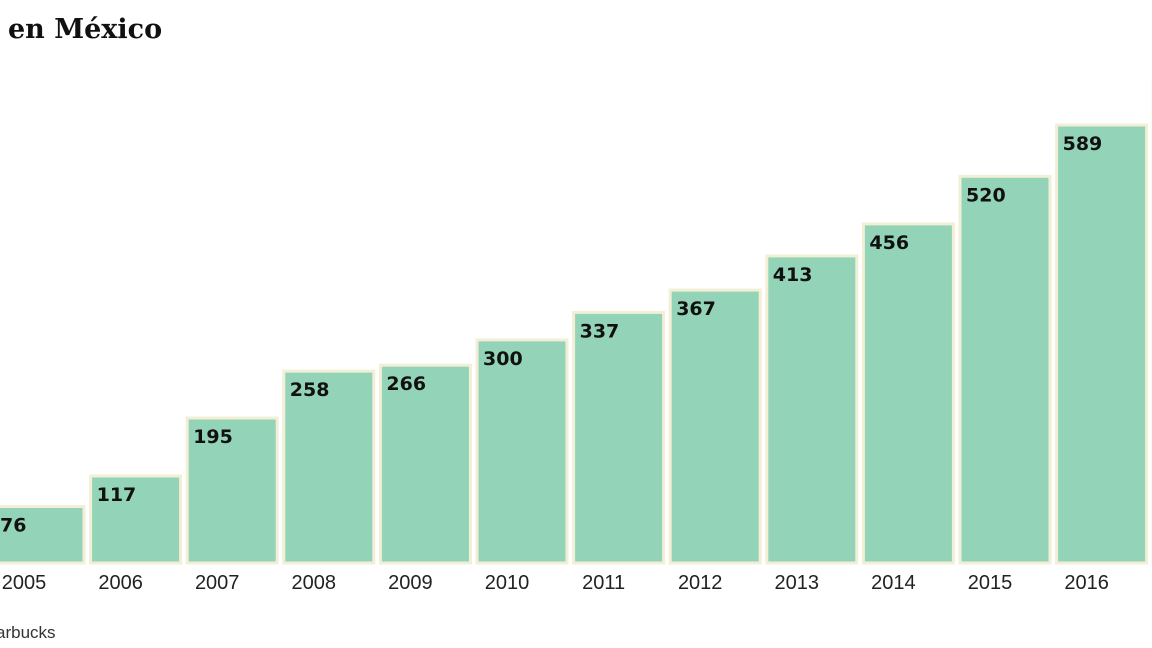 This screenshot has width=1152, height=648. I want to click on value-label: 520, so click(986, 195).